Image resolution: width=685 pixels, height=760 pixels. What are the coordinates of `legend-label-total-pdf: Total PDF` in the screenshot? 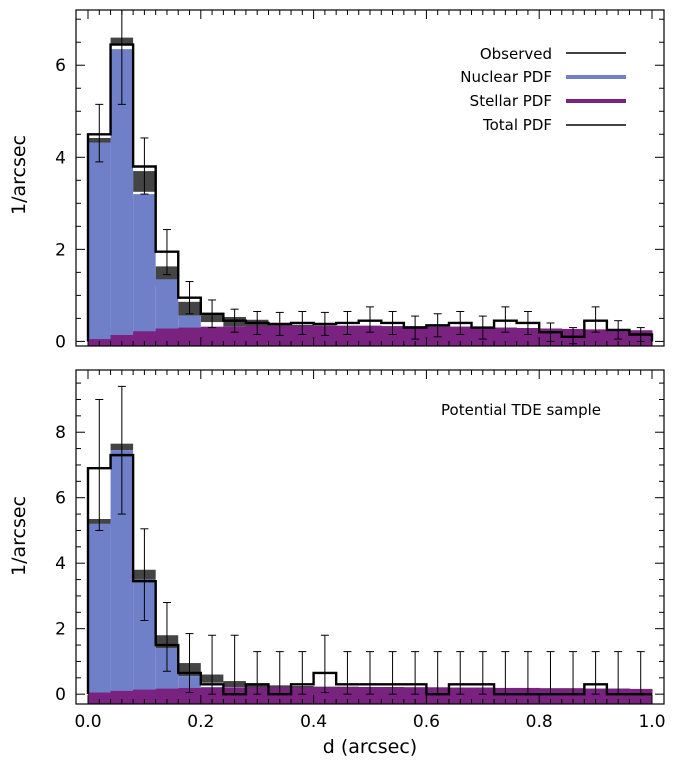 It's located at (517, 125).